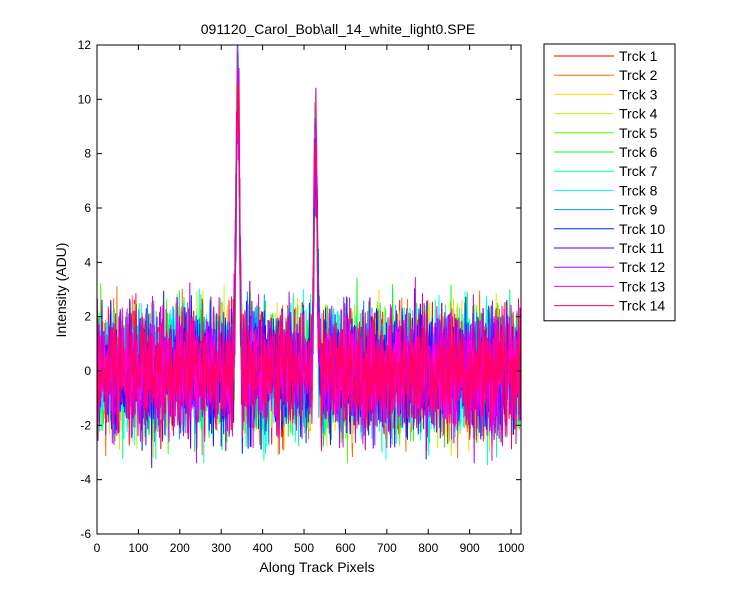 Image resolution: width=750 pixels, height=605 pixels. I want to click on legend-label: Trck 4, so click(638, 114).